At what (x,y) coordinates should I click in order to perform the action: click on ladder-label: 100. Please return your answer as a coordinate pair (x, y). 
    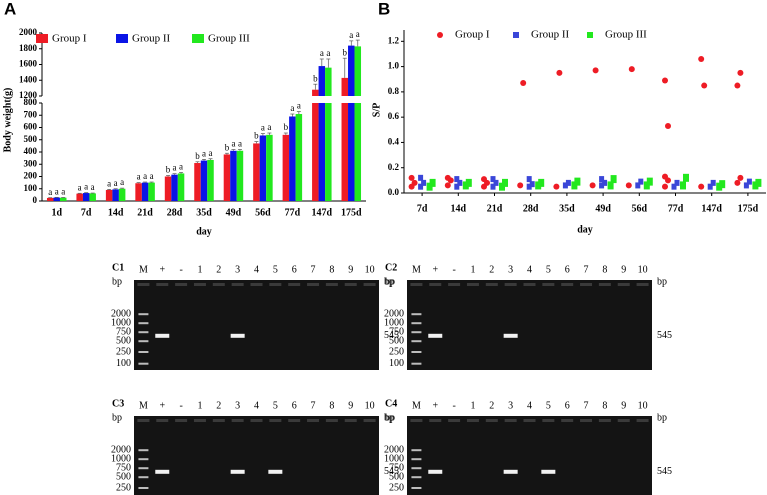
    Looking at the image, I should click on (123, 494).